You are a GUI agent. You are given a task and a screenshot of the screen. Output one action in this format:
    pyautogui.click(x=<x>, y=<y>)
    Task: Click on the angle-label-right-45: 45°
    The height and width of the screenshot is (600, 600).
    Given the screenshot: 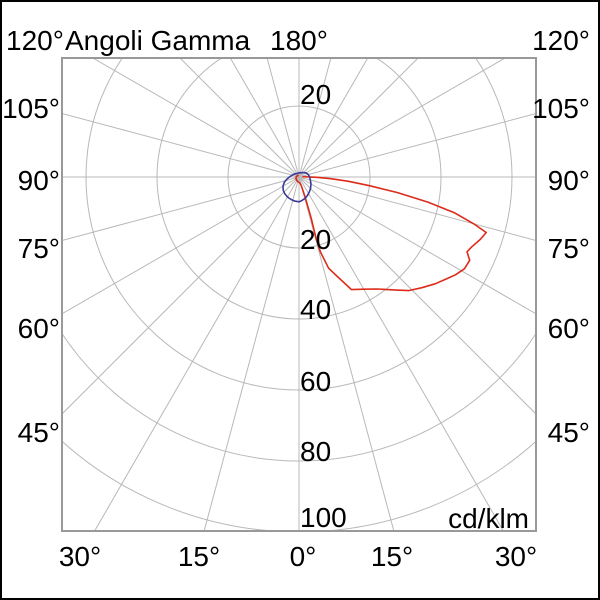 What is the action you would take?
    pyautogui.click(x=568, y=432)
    